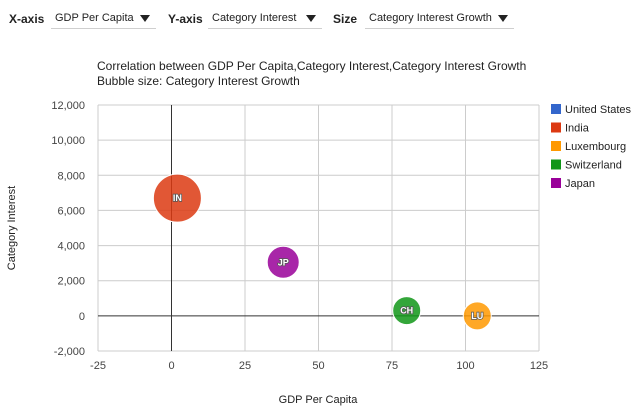 The height and width of the screenshot is (419, 642). What do you see at coordinates (245, 366) in the screenshot?
I see `x-tick-label: 25` at bounding box center [245, 366].